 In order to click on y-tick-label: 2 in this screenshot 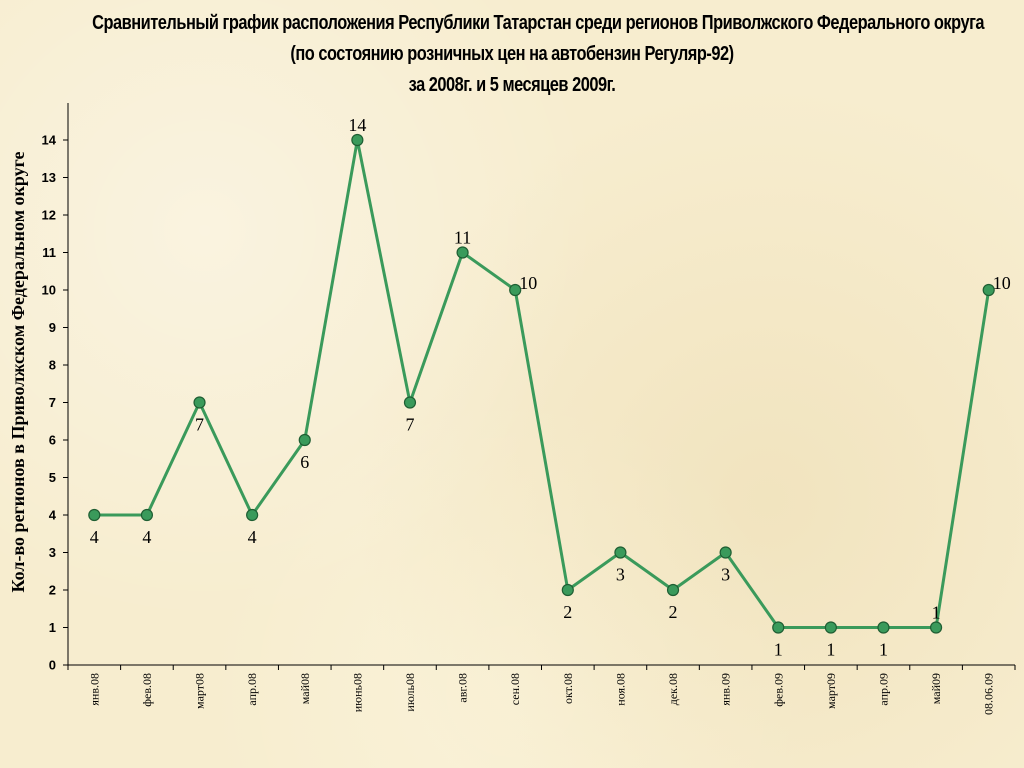, I will do `click(52, 590)`.